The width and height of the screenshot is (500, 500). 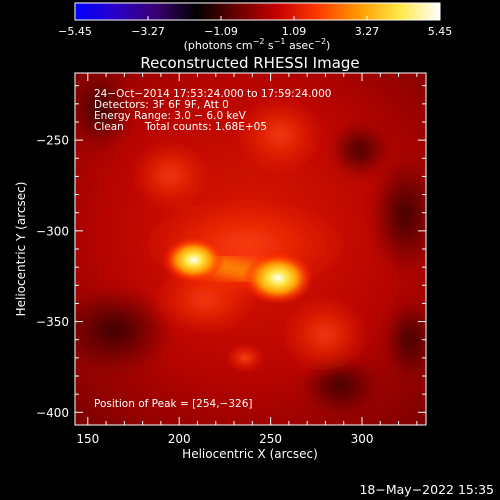 What do you see at coordinates (75, 31) in the screenshot?
I see `colorbar-tick-label: −5.45` at bounding box center [75, 31].